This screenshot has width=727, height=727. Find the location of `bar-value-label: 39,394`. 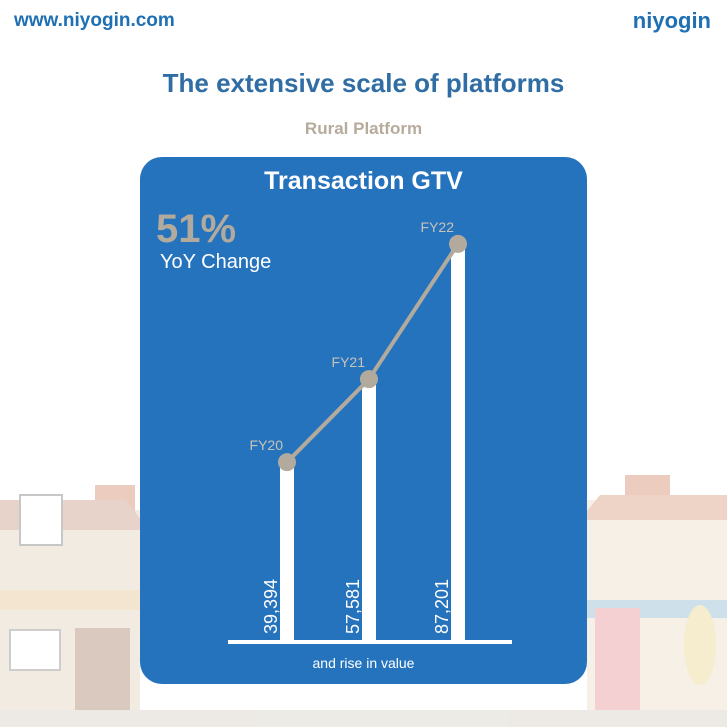

bar-value-label: 39,394 is located at coordinates (271, 606).